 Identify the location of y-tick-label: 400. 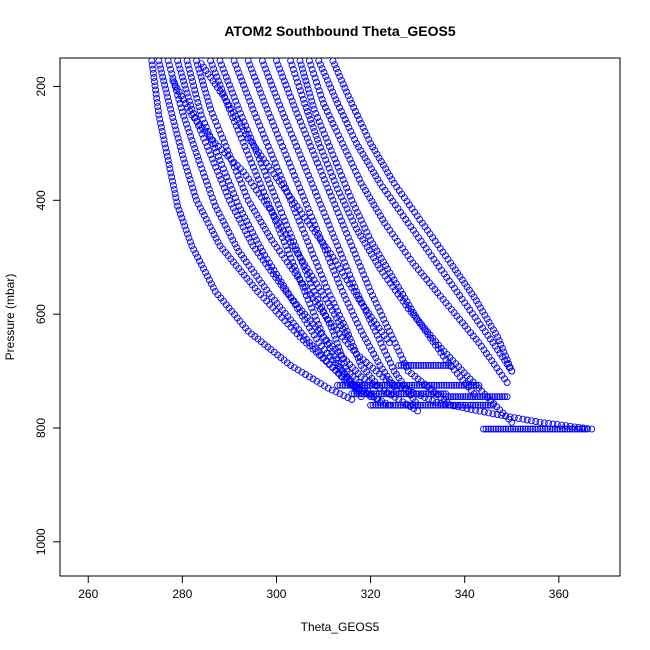
(41, 200).